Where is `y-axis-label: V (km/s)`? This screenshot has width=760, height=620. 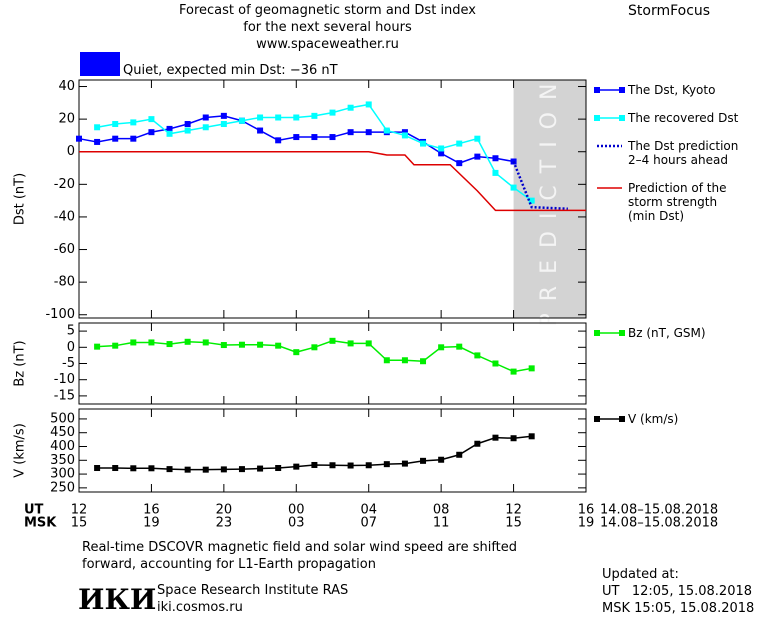
y-axis-label: V (km/s) is located at coordinates (20, 450).